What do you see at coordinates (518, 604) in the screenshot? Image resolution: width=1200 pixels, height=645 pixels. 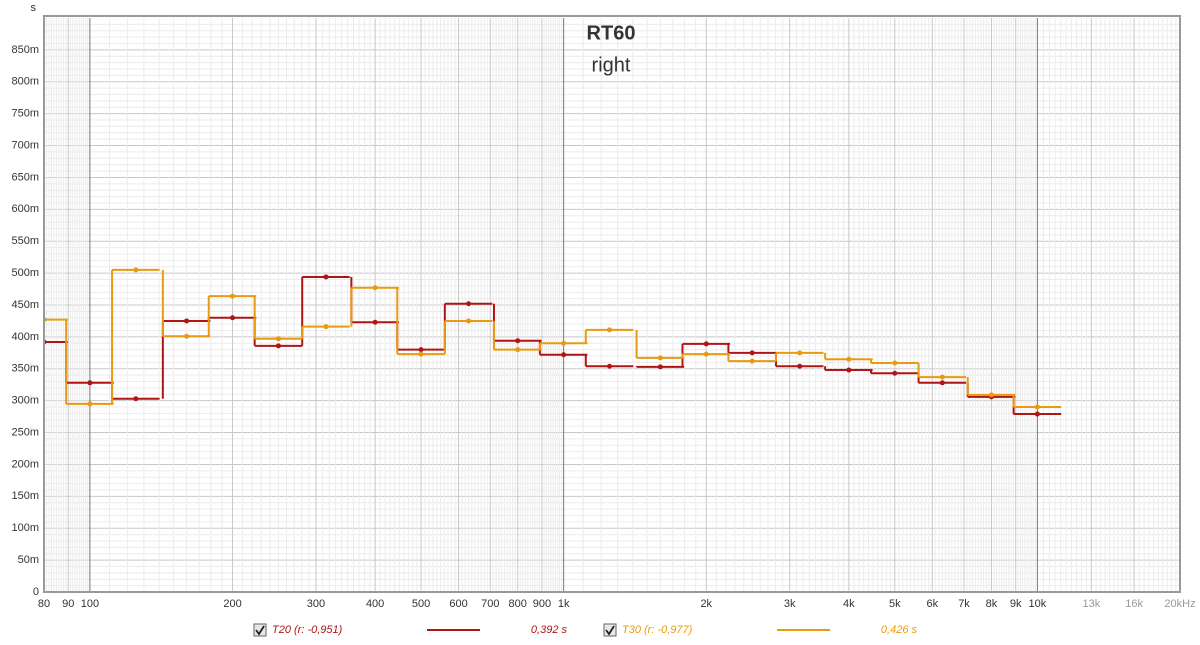 I see `x-tick-label: 800` at bounding box center [518, 604].